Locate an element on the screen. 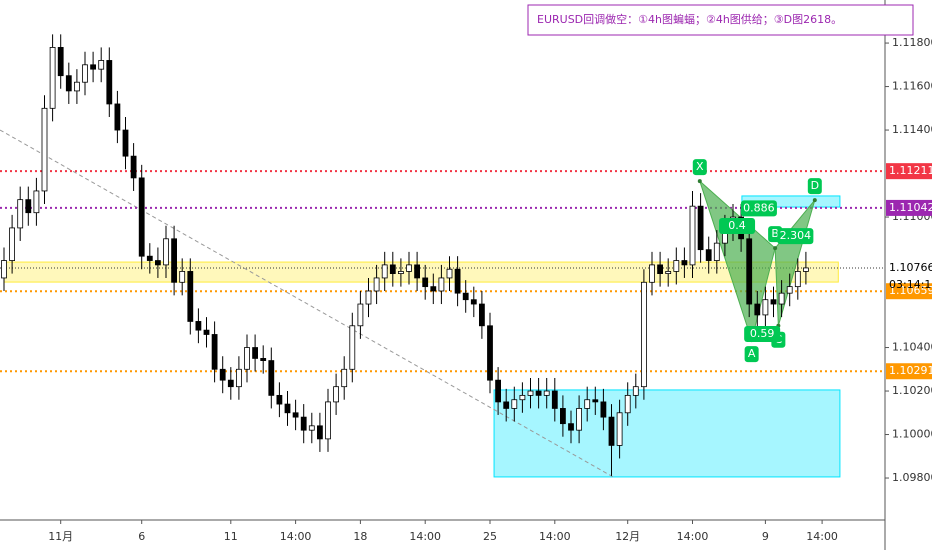 Image resolution: width=932 pixels, height=550 pixels. y-tick-label: 1.11600 is located at coordinates (912, 86).